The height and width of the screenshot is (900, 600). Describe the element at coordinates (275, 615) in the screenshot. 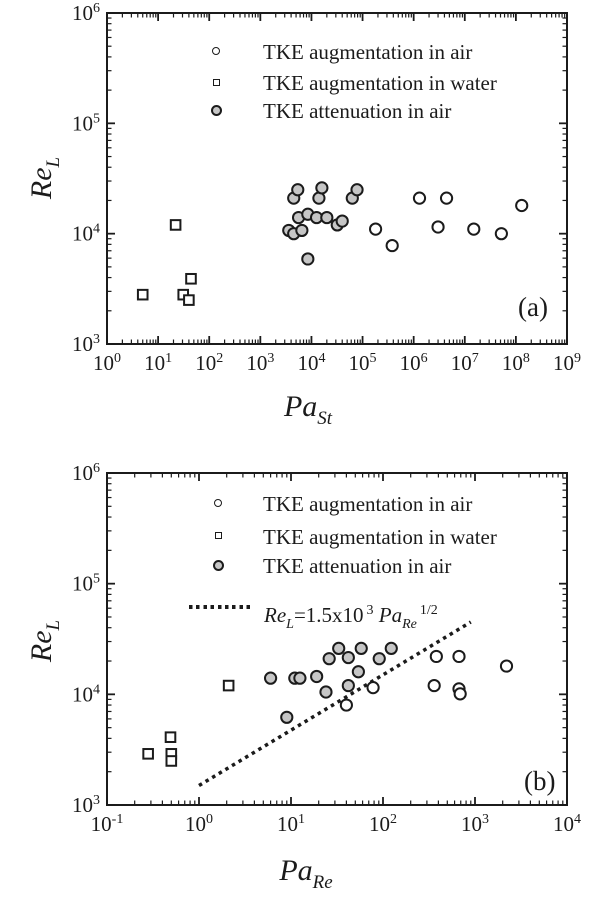

I see `equation-lhs: Re` at that location.